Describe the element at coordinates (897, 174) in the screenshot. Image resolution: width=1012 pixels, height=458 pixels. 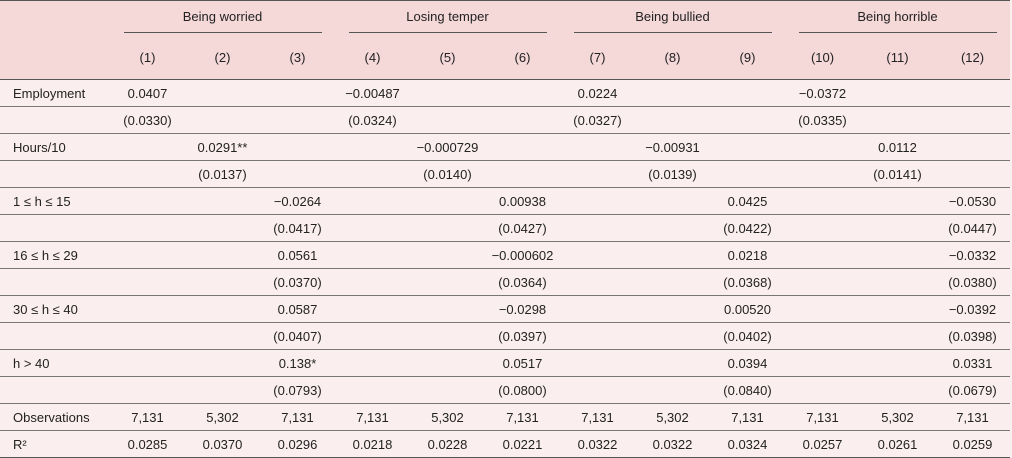
I see `table-cell: (0.0141)` at that location.